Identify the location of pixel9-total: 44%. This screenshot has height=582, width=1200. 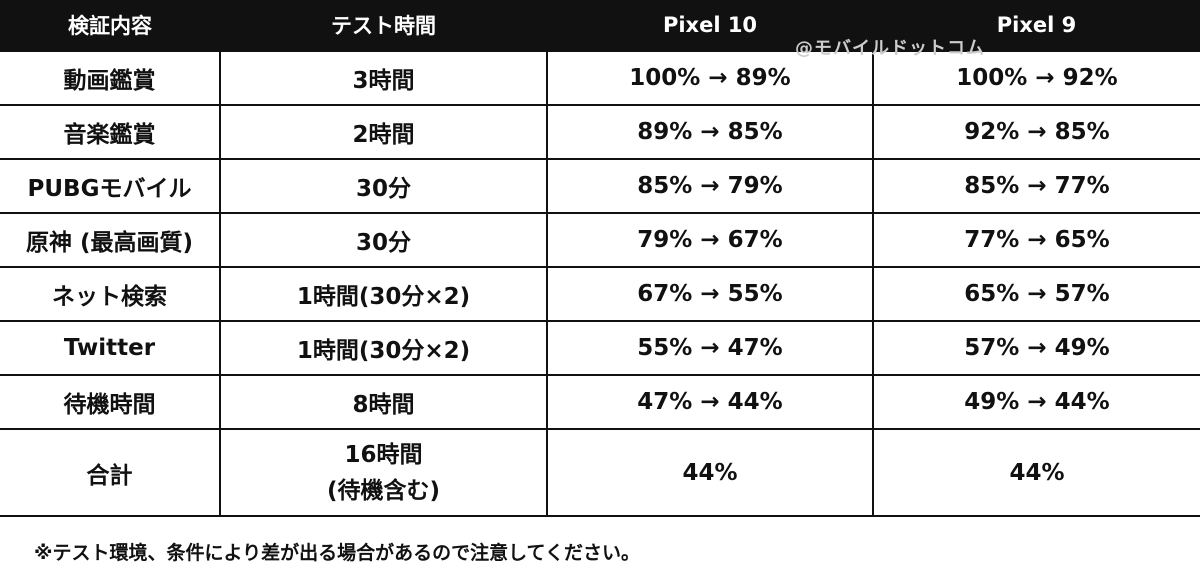
(1036, 472).